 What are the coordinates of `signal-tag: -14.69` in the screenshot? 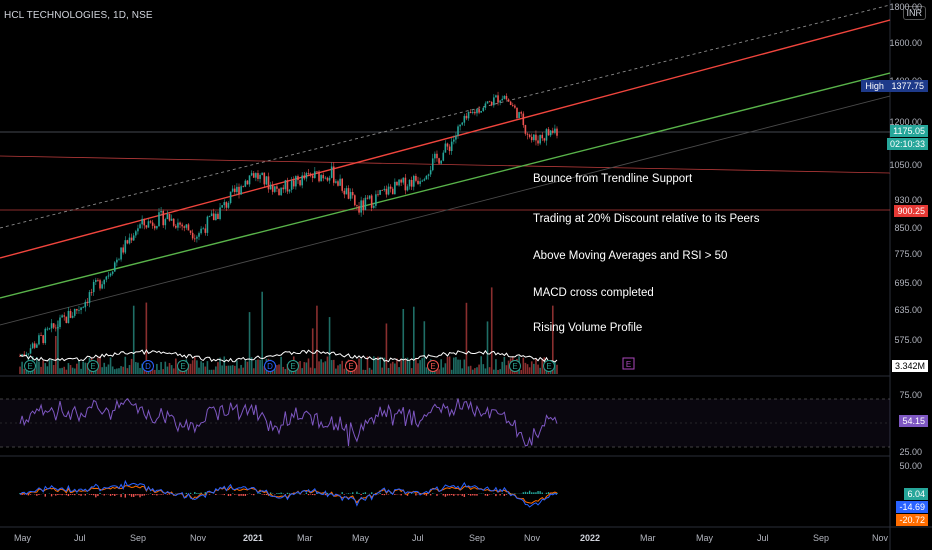 It's located at (912, 507).